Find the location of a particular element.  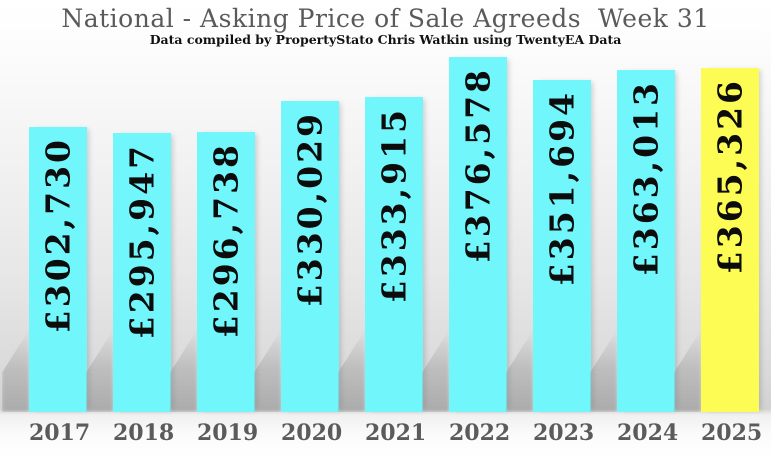

bar-value-label: £296,738 is located at coordinates (226, 240).